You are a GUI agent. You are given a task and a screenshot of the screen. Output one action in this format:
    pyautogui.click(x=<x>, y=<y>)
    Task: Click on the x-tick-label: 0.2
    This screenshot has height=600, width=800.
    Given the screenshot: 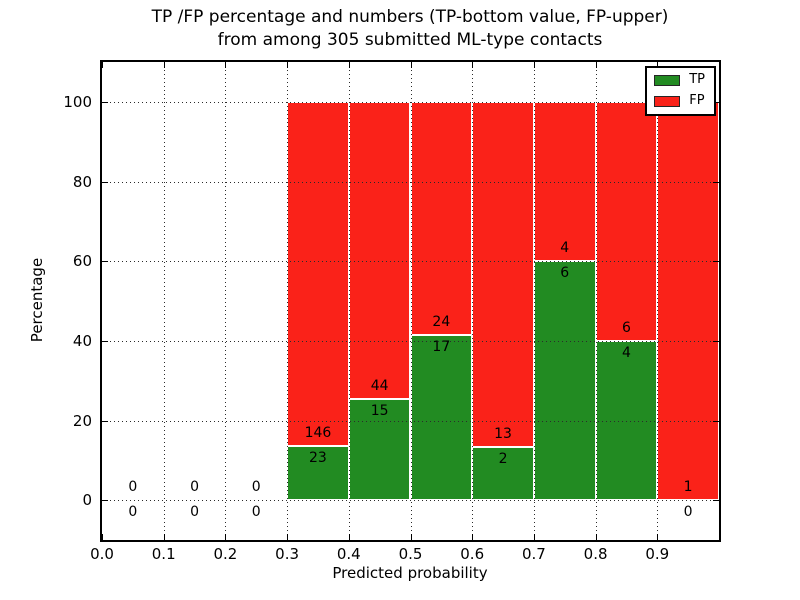 What is the action you would take?
    pyautogui.click(x=225, y=554)
    